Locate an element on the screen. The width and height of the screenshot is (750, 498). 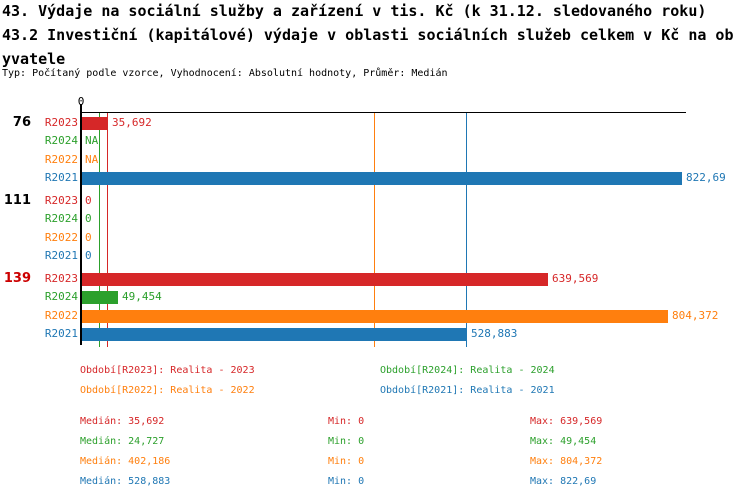
median-line-R2021 is located at coordinates (466, 229).